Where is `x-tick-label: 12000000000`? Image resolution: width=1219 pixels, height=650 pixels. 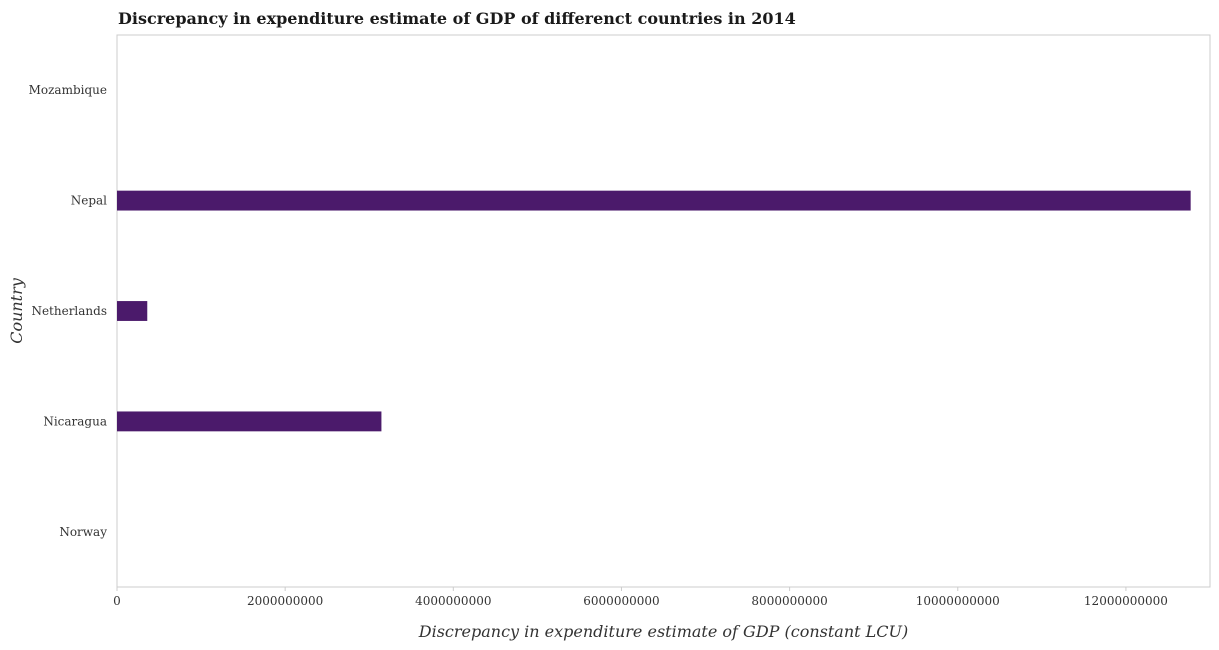 x-tick-label: 12000000000 is located at coordinates (1126, 601).